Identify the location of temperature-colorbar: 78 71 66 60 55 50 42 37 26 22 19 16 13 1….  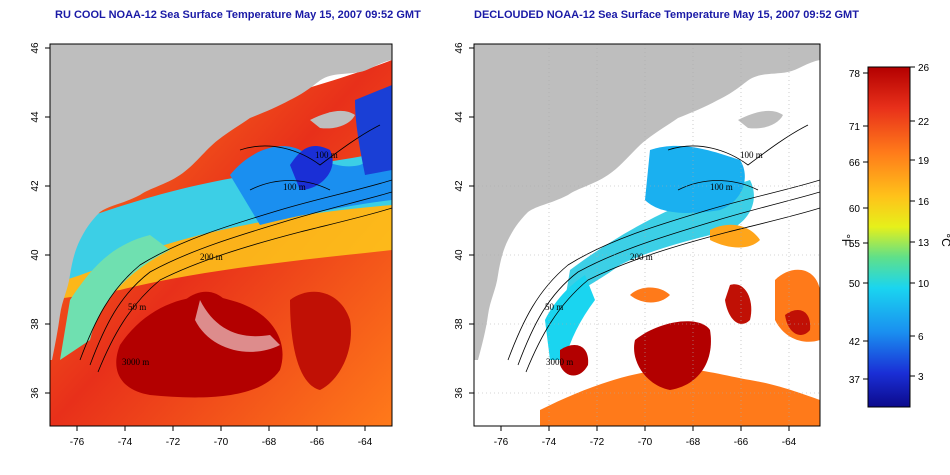
(890, 237).